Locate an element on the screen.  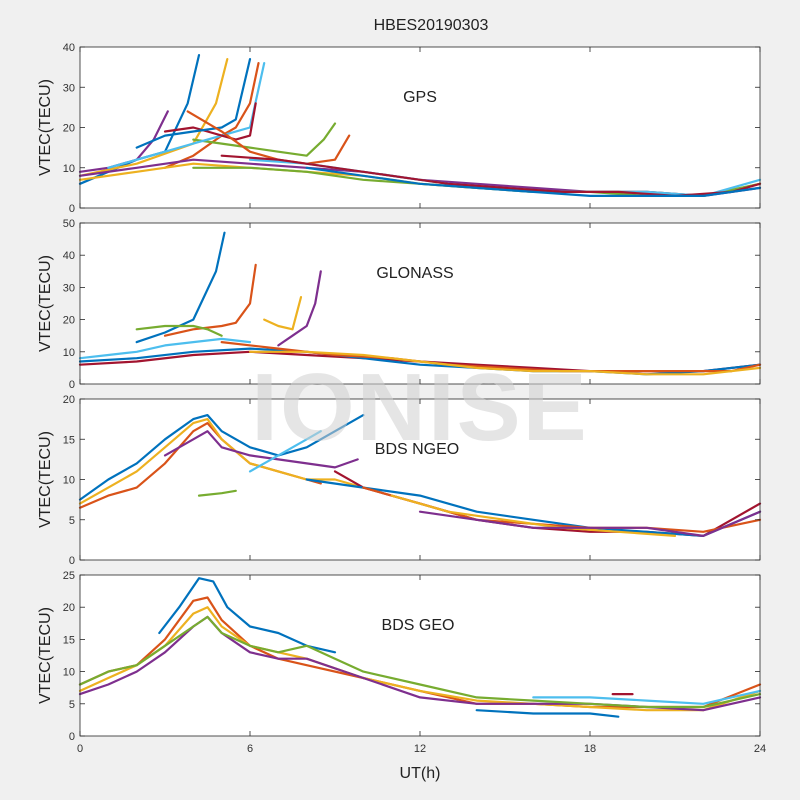
x-axis-label: UT(h) is located at coordinates (420, 773).